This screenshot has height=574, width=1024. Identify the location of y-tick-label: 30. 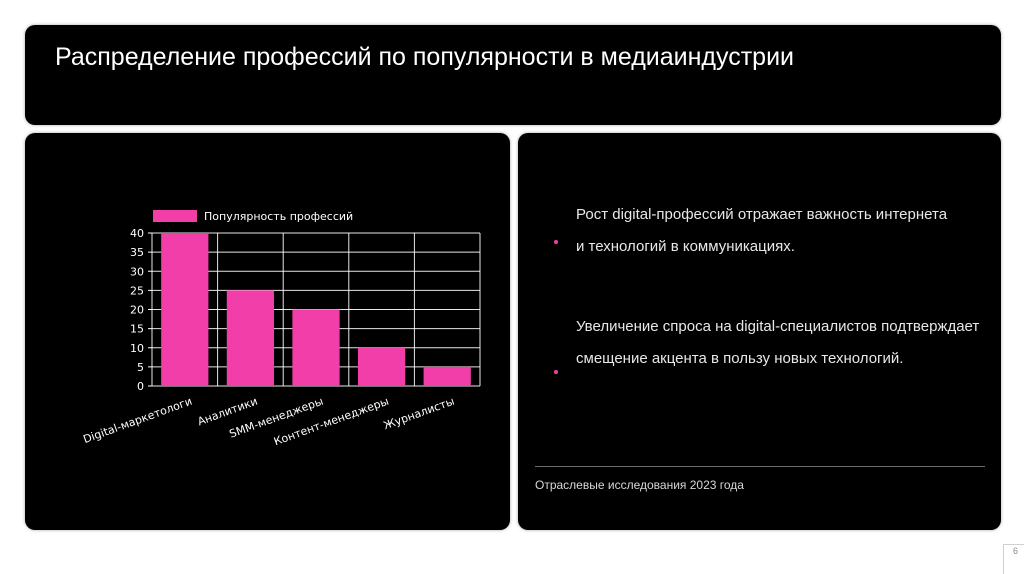
(137, 271).